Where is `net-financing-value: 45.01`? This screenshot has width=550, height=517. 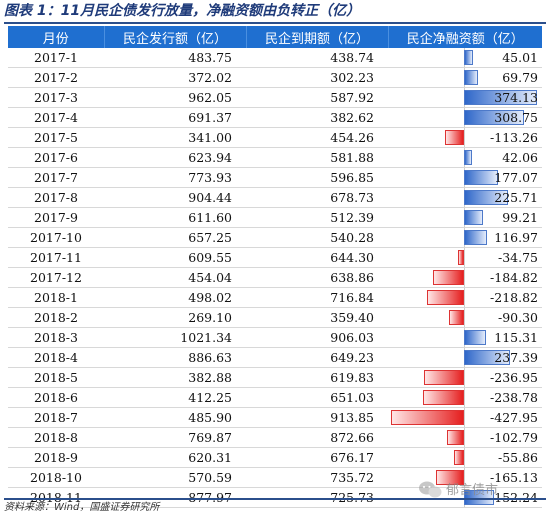 net-financing-value: 45.01 is located at coordinates (520, 57).